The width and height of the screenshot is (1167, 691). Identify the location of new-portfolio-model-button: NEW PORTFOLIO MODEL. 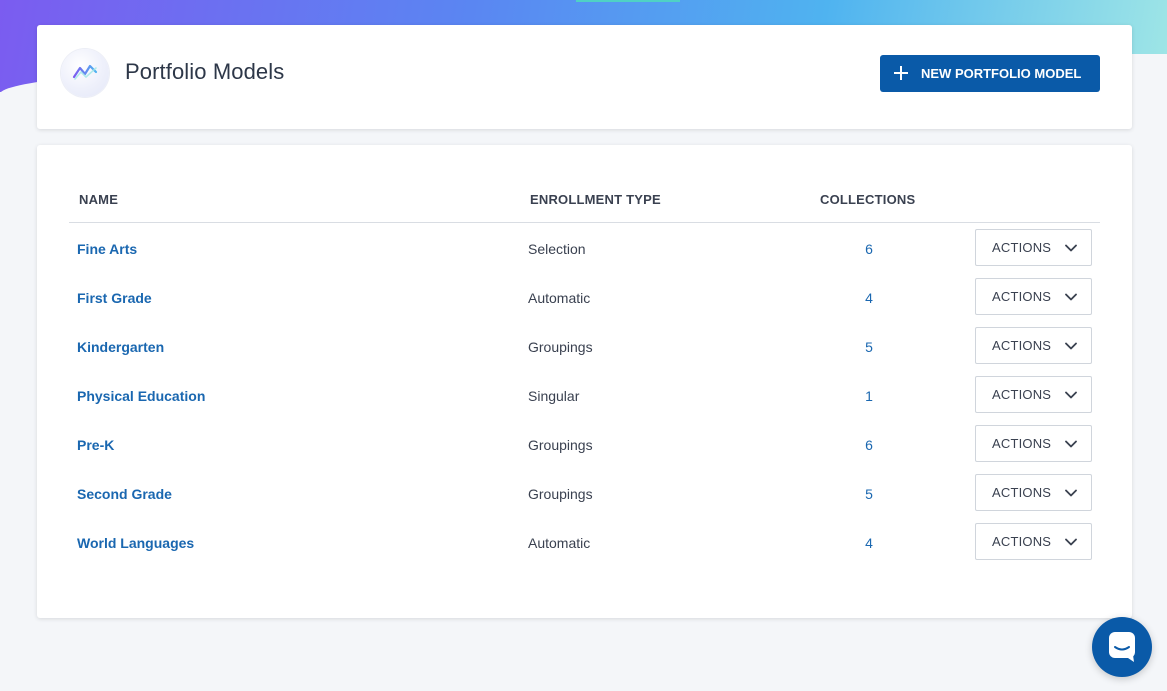
(990, 73).